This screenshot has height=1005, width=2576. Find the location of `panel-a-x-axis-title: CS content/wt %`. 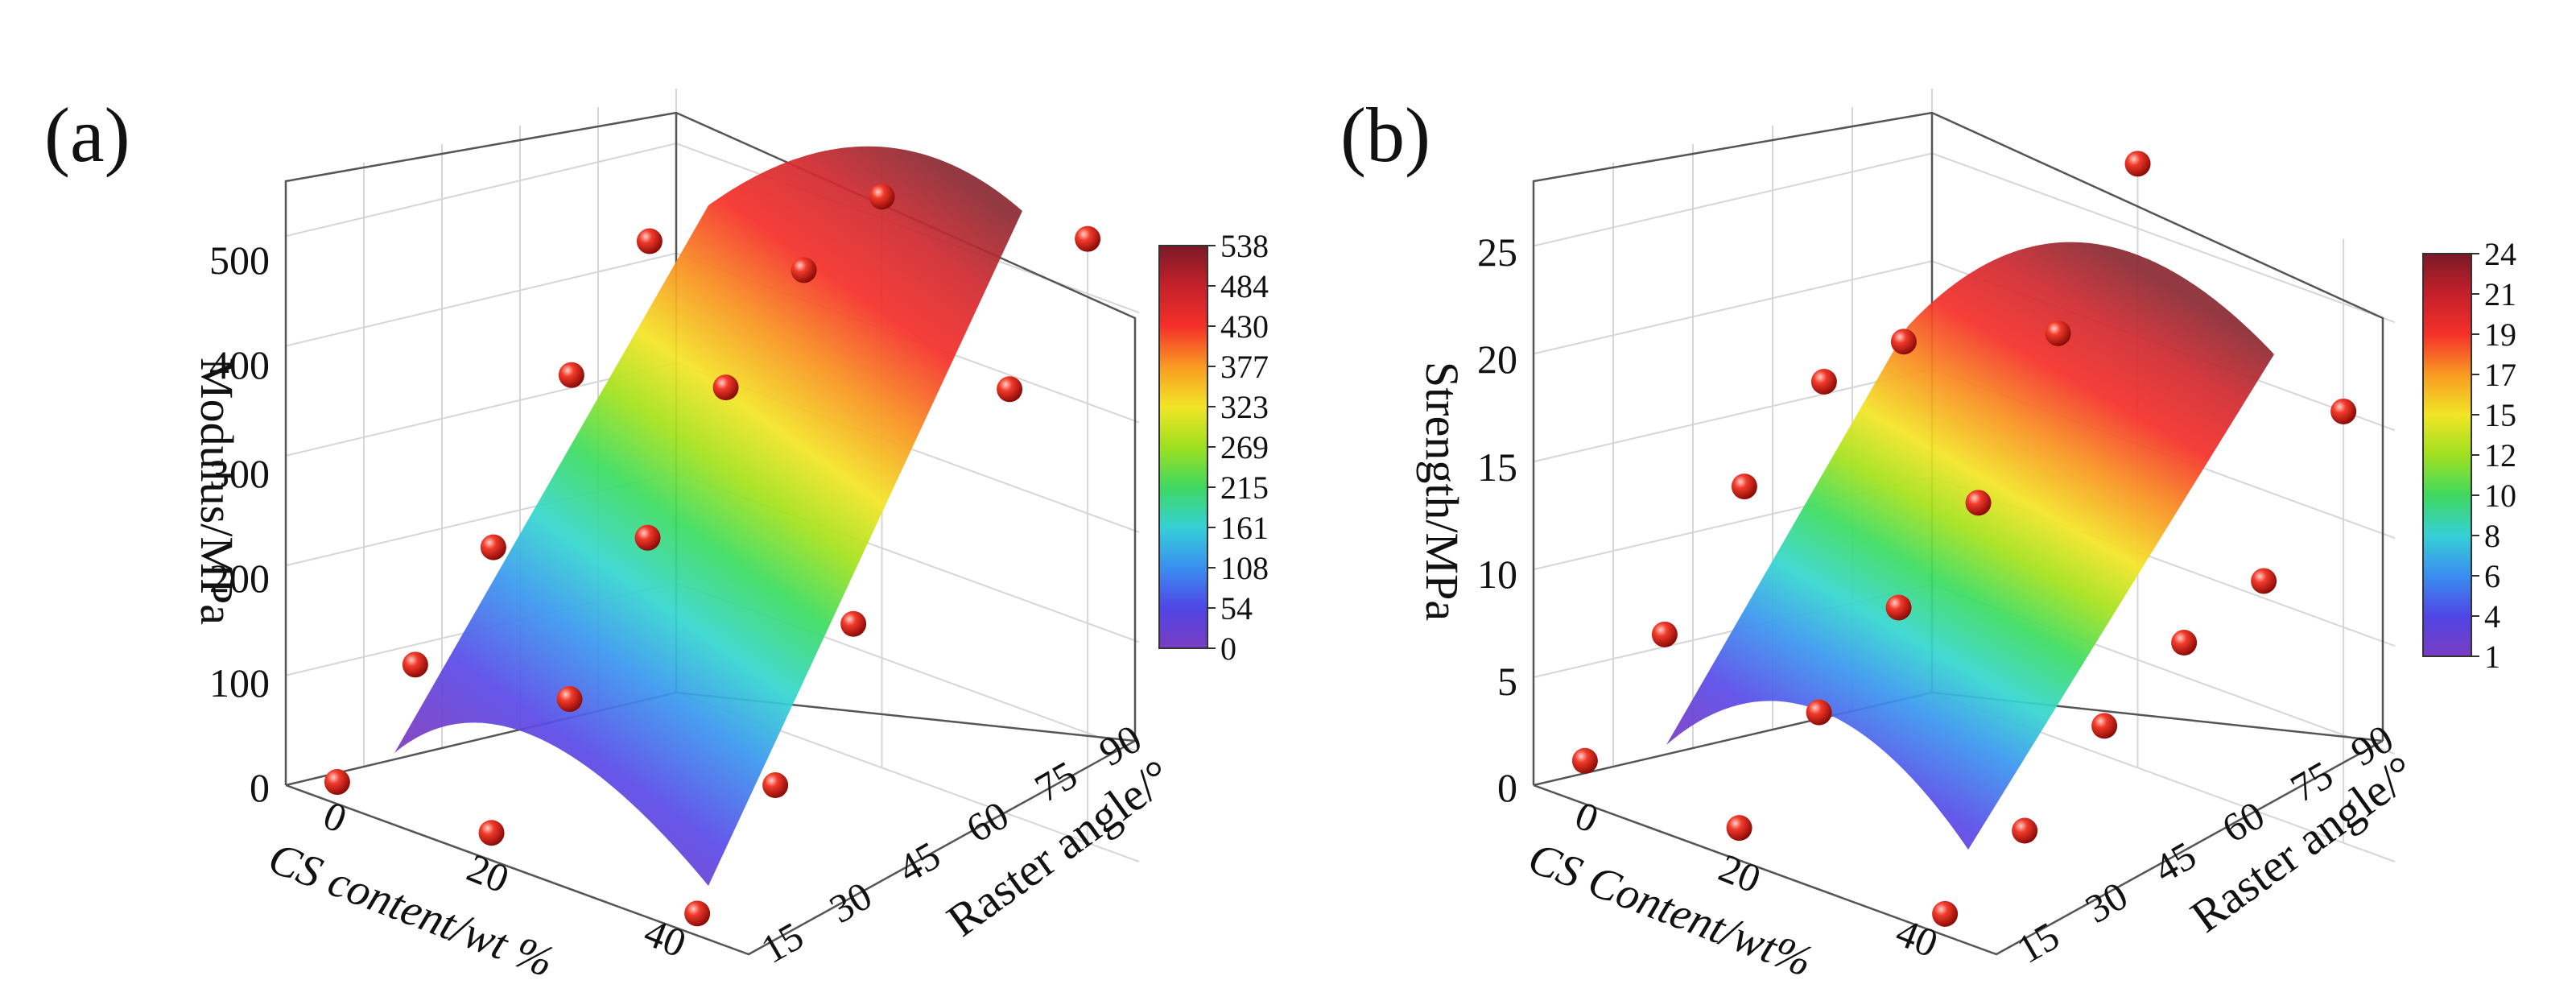

panel-a-x-axis-title: CS content/wt % is located at coordinates (411, 910).